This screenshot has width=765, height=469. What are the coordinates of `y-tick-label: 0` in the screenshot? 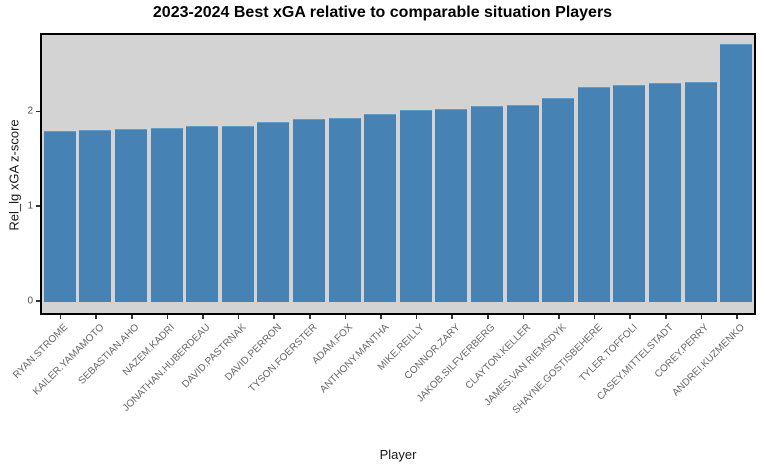 It's located at (30, 301).